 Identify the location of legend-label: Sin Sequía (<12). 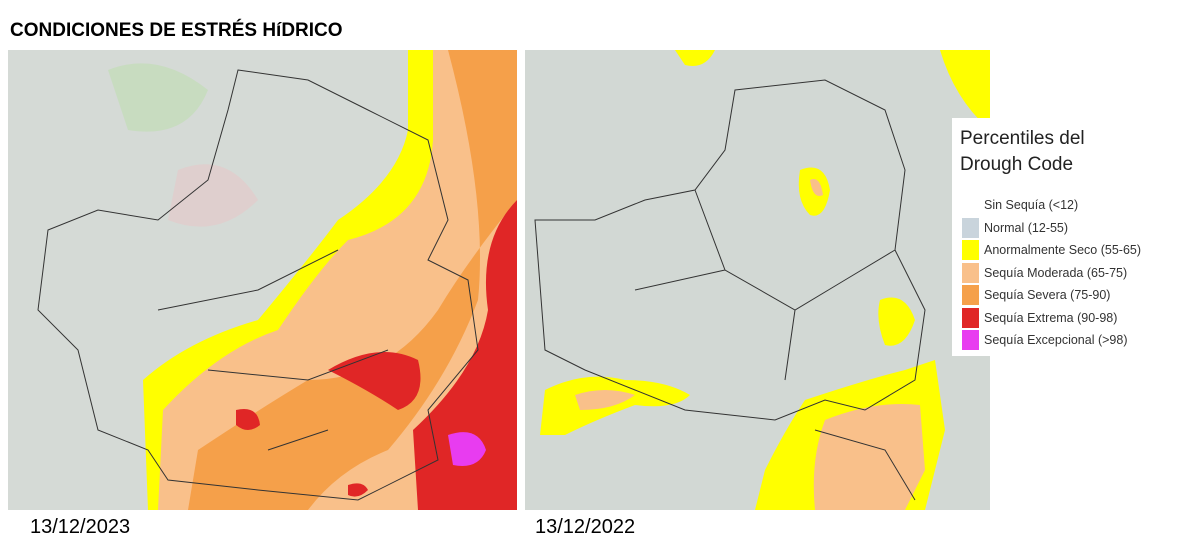
(1031, 205).